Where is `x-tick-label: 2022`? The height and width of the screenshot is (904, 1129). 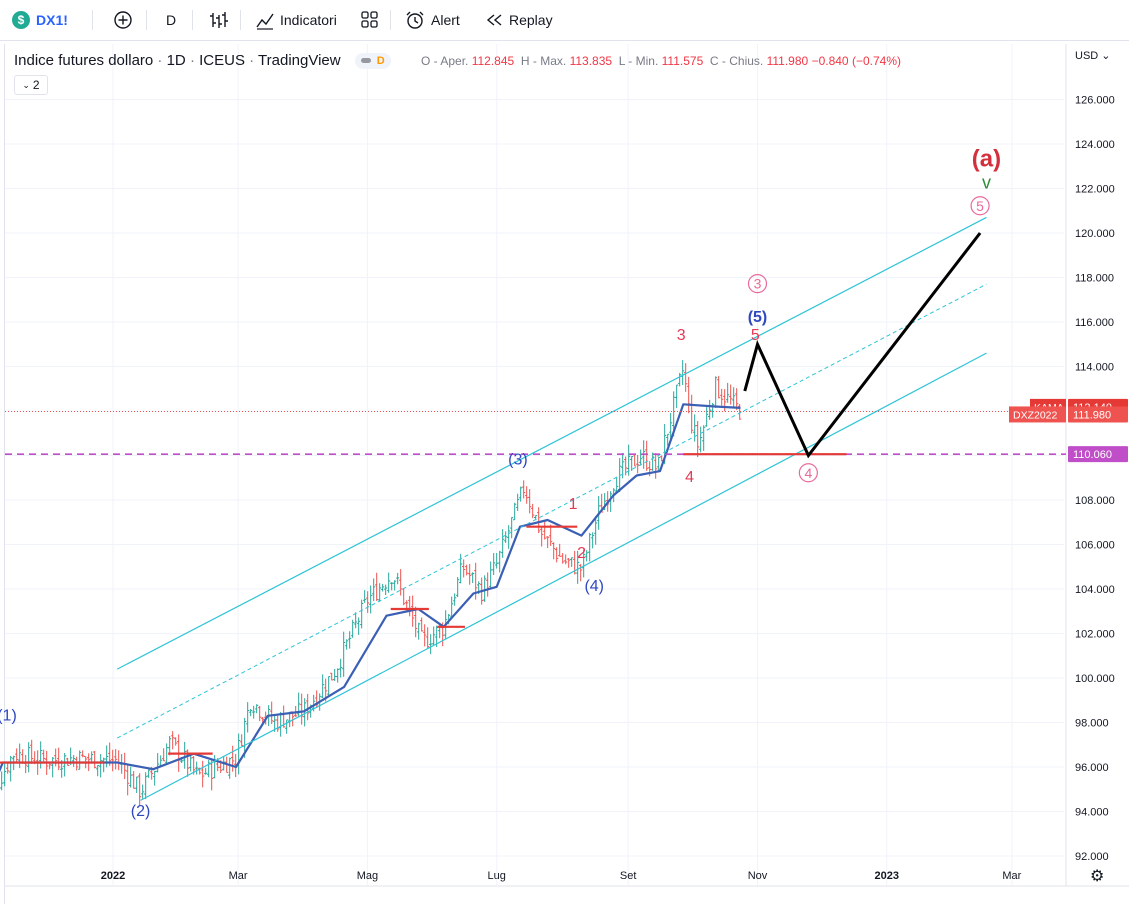
x-tick-label: 2022 is located at coordinates (113, 876).